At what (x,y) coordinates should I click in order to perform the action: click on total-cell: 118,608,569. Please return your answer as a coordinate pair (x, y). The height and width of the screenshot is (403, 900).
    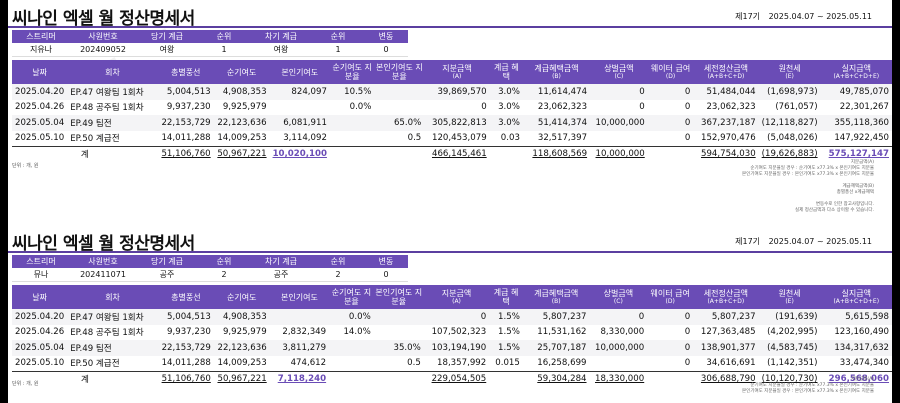
    Looking at the image, I should click on (556, 153).